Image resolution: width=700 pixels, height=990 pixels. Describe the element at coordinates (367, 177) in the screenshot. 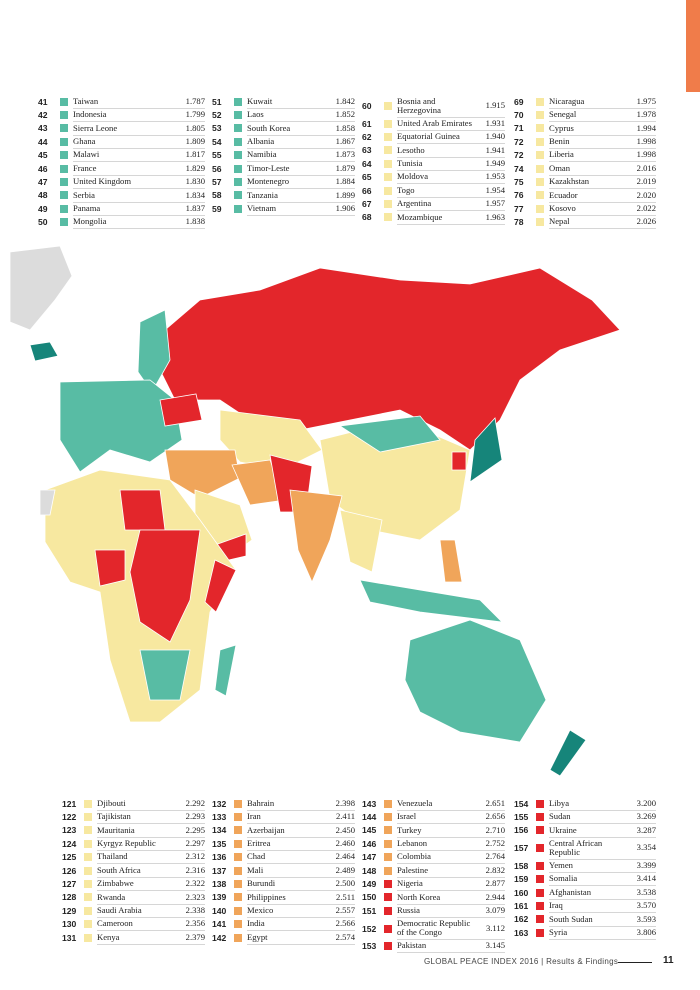

I see `rank: 65` at that location.